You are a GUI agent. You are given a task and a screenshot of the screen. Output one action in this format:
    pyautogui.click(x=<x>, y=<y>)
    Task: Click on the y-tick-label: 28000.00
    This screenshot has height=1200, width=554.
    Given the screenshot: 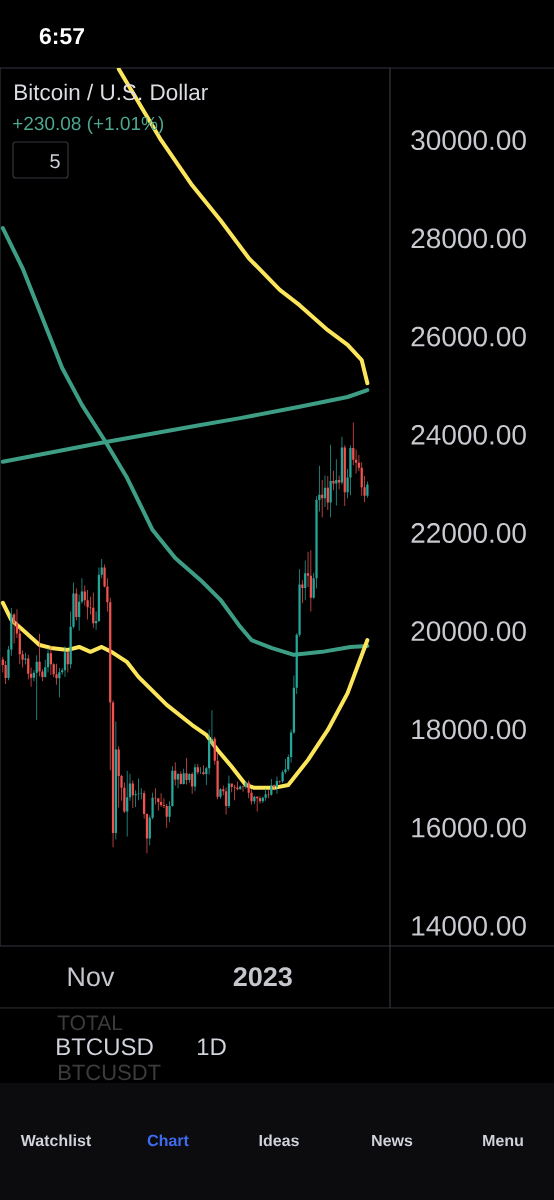 What is the action you would take?
    pyautogui.click(x=468, y=238)
    